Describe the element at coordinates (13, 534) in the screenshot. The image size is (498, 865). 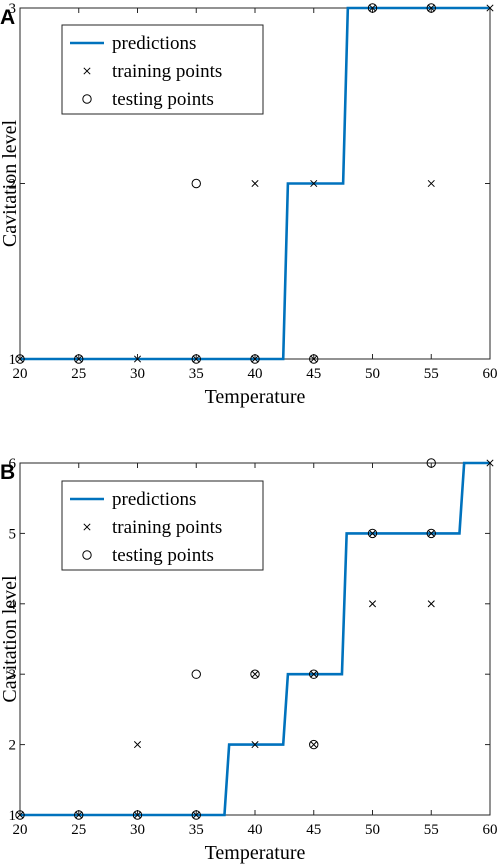
I see `y-tick-label: 5` at that location.